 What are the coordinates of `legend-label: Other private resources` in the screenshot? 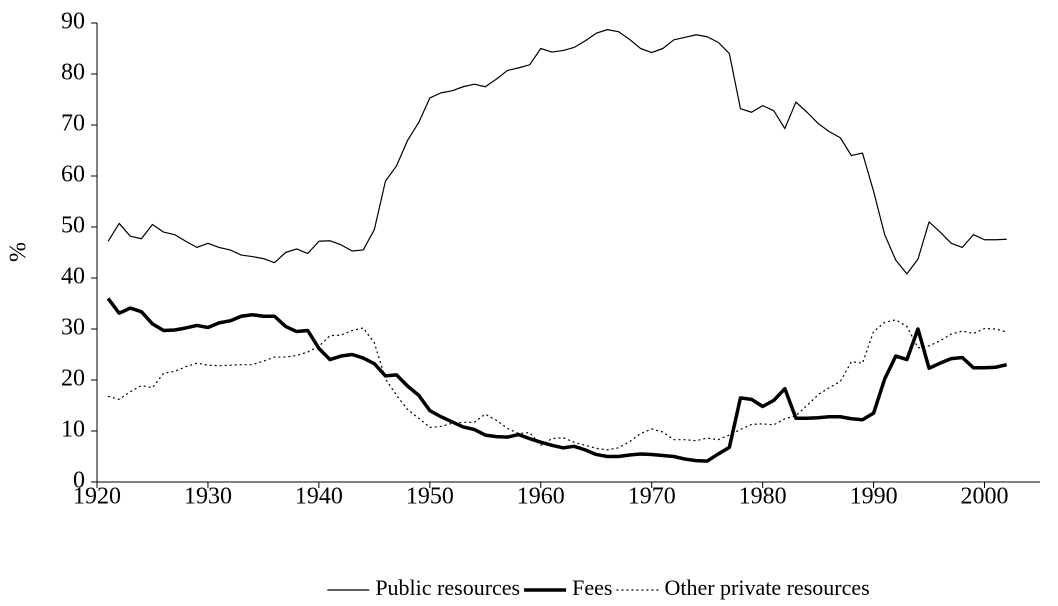 It's located at (766, 587).